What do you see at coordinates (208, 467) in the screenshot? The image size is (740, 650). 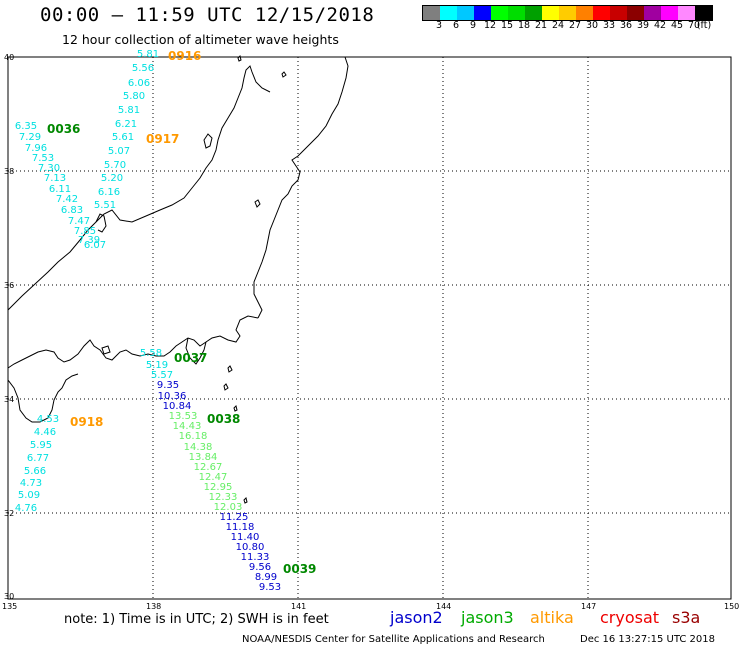 I see `wave-height-label: 12.67` at bounding box center [208, 467].